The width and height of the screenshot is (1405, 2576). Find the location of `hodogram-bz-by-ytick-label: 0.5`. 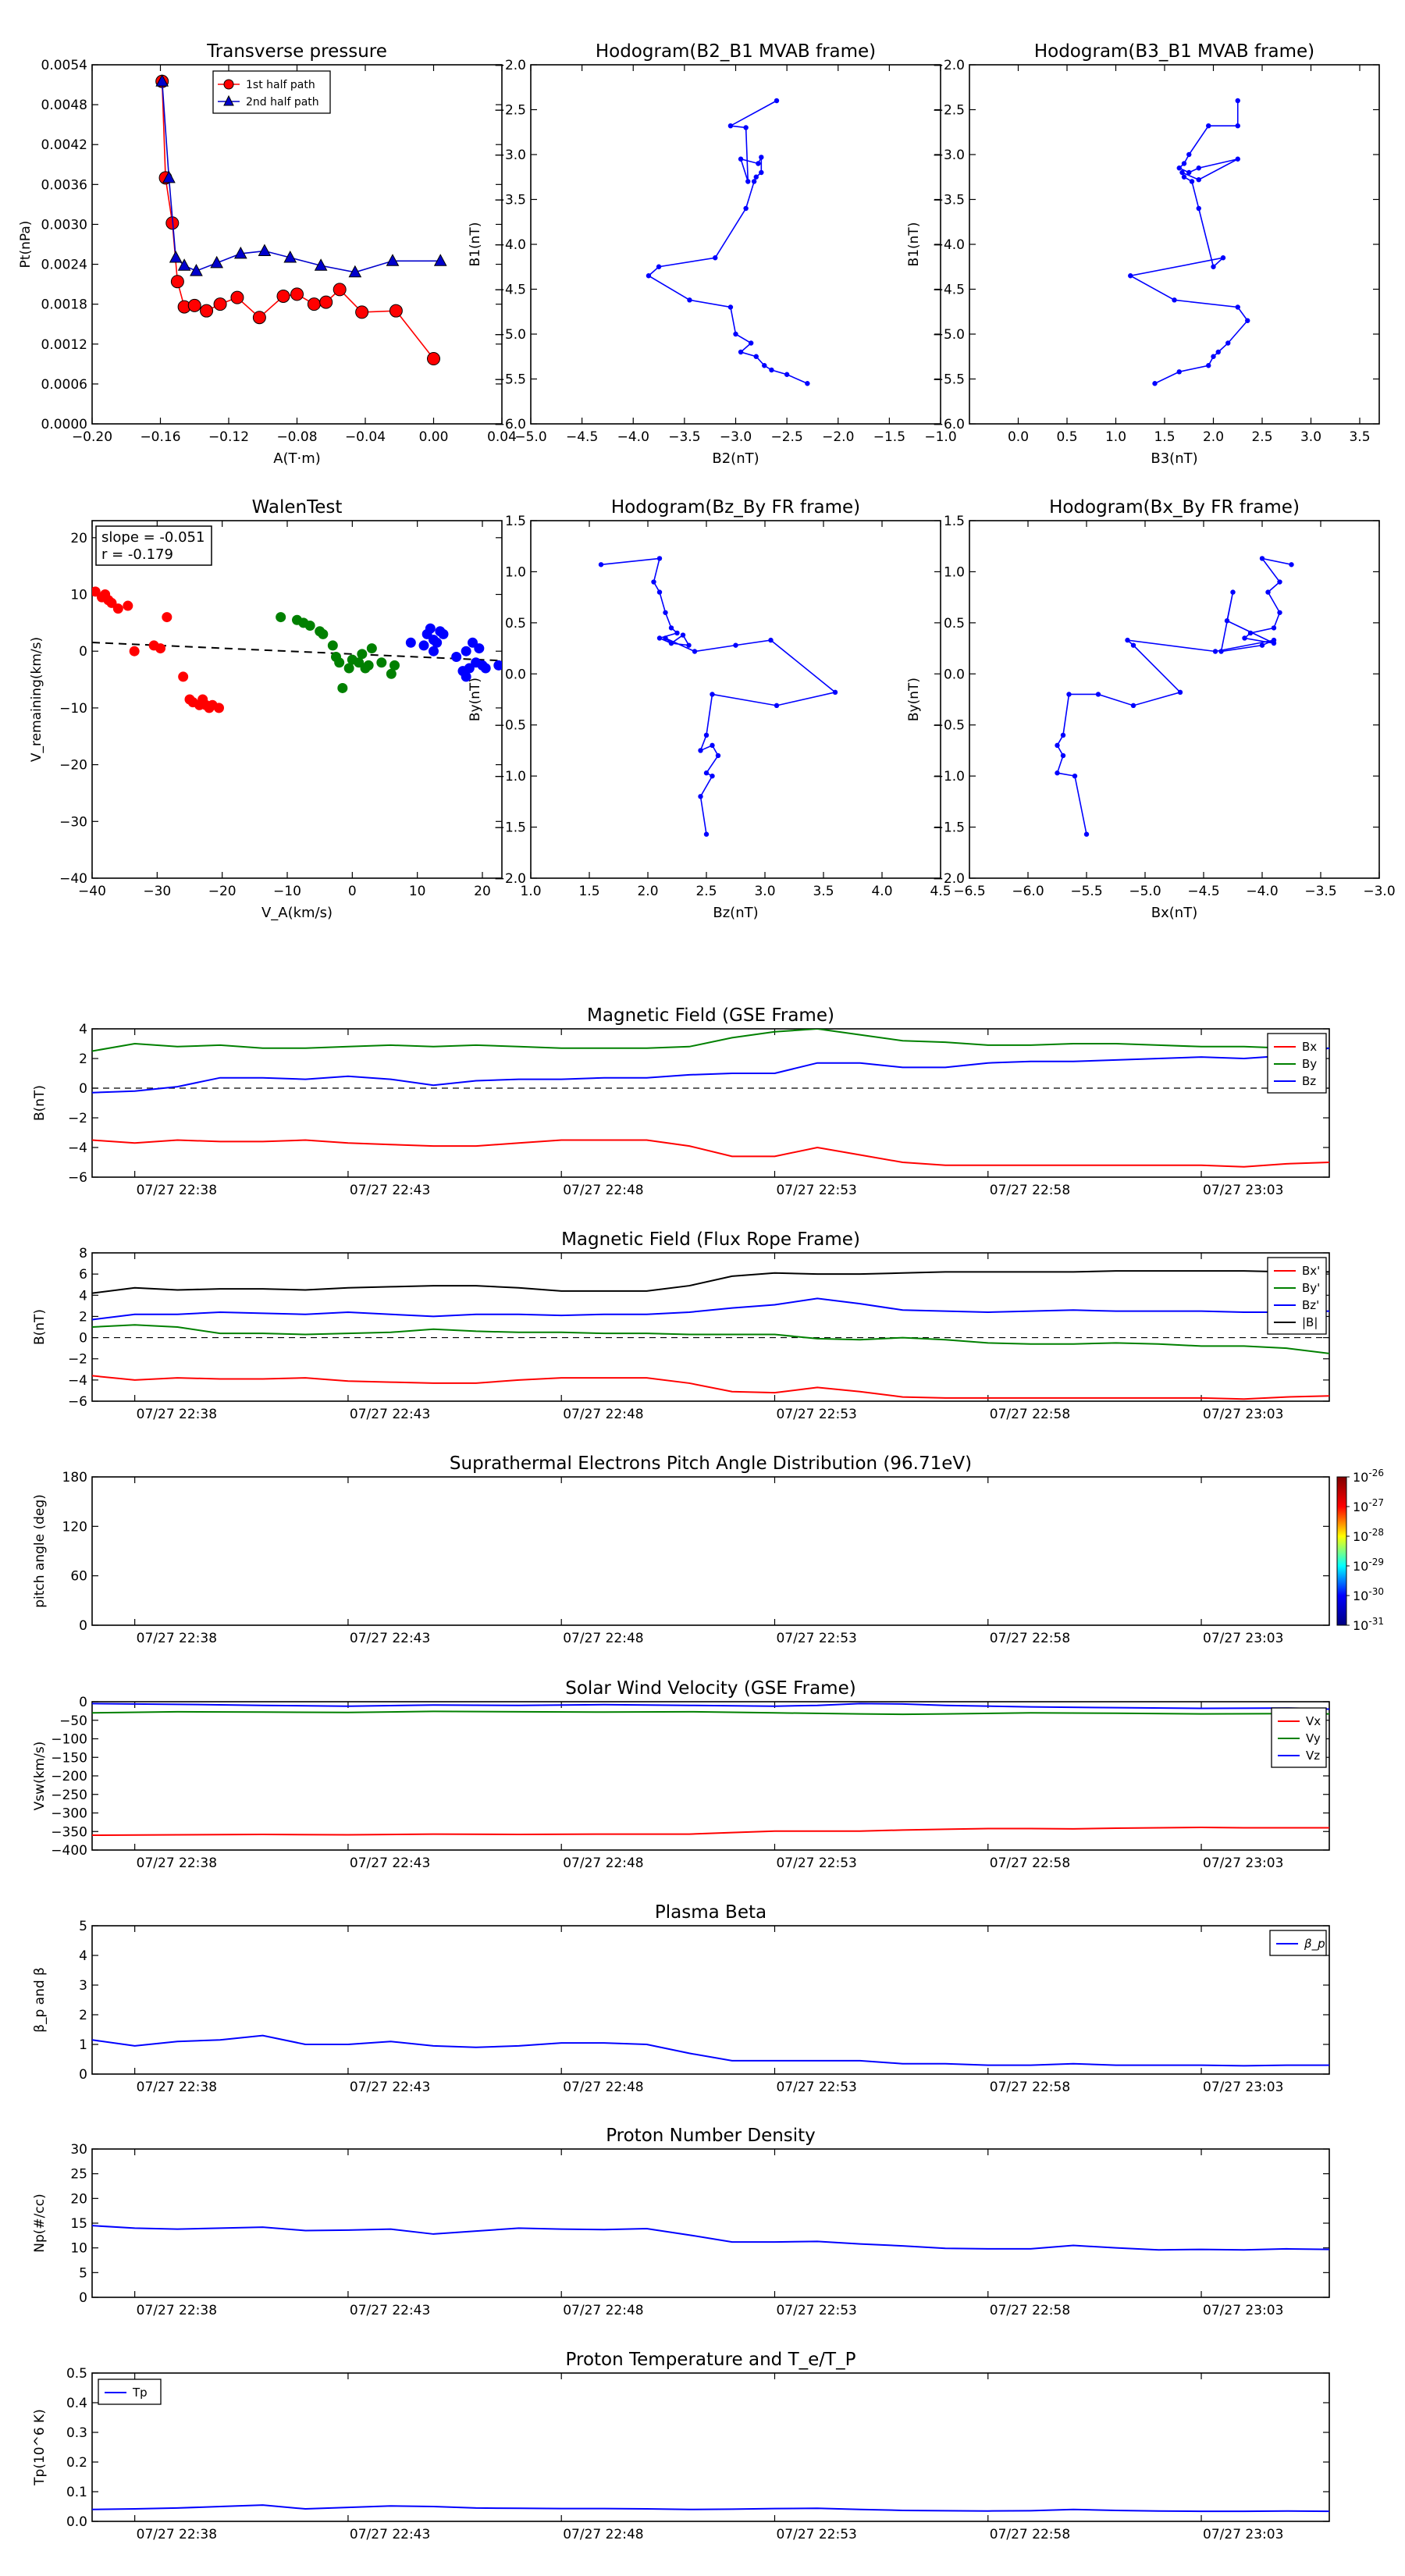

hodogram-bz-by-ytick-label: 0.5 is located at coordinates (515, 624).